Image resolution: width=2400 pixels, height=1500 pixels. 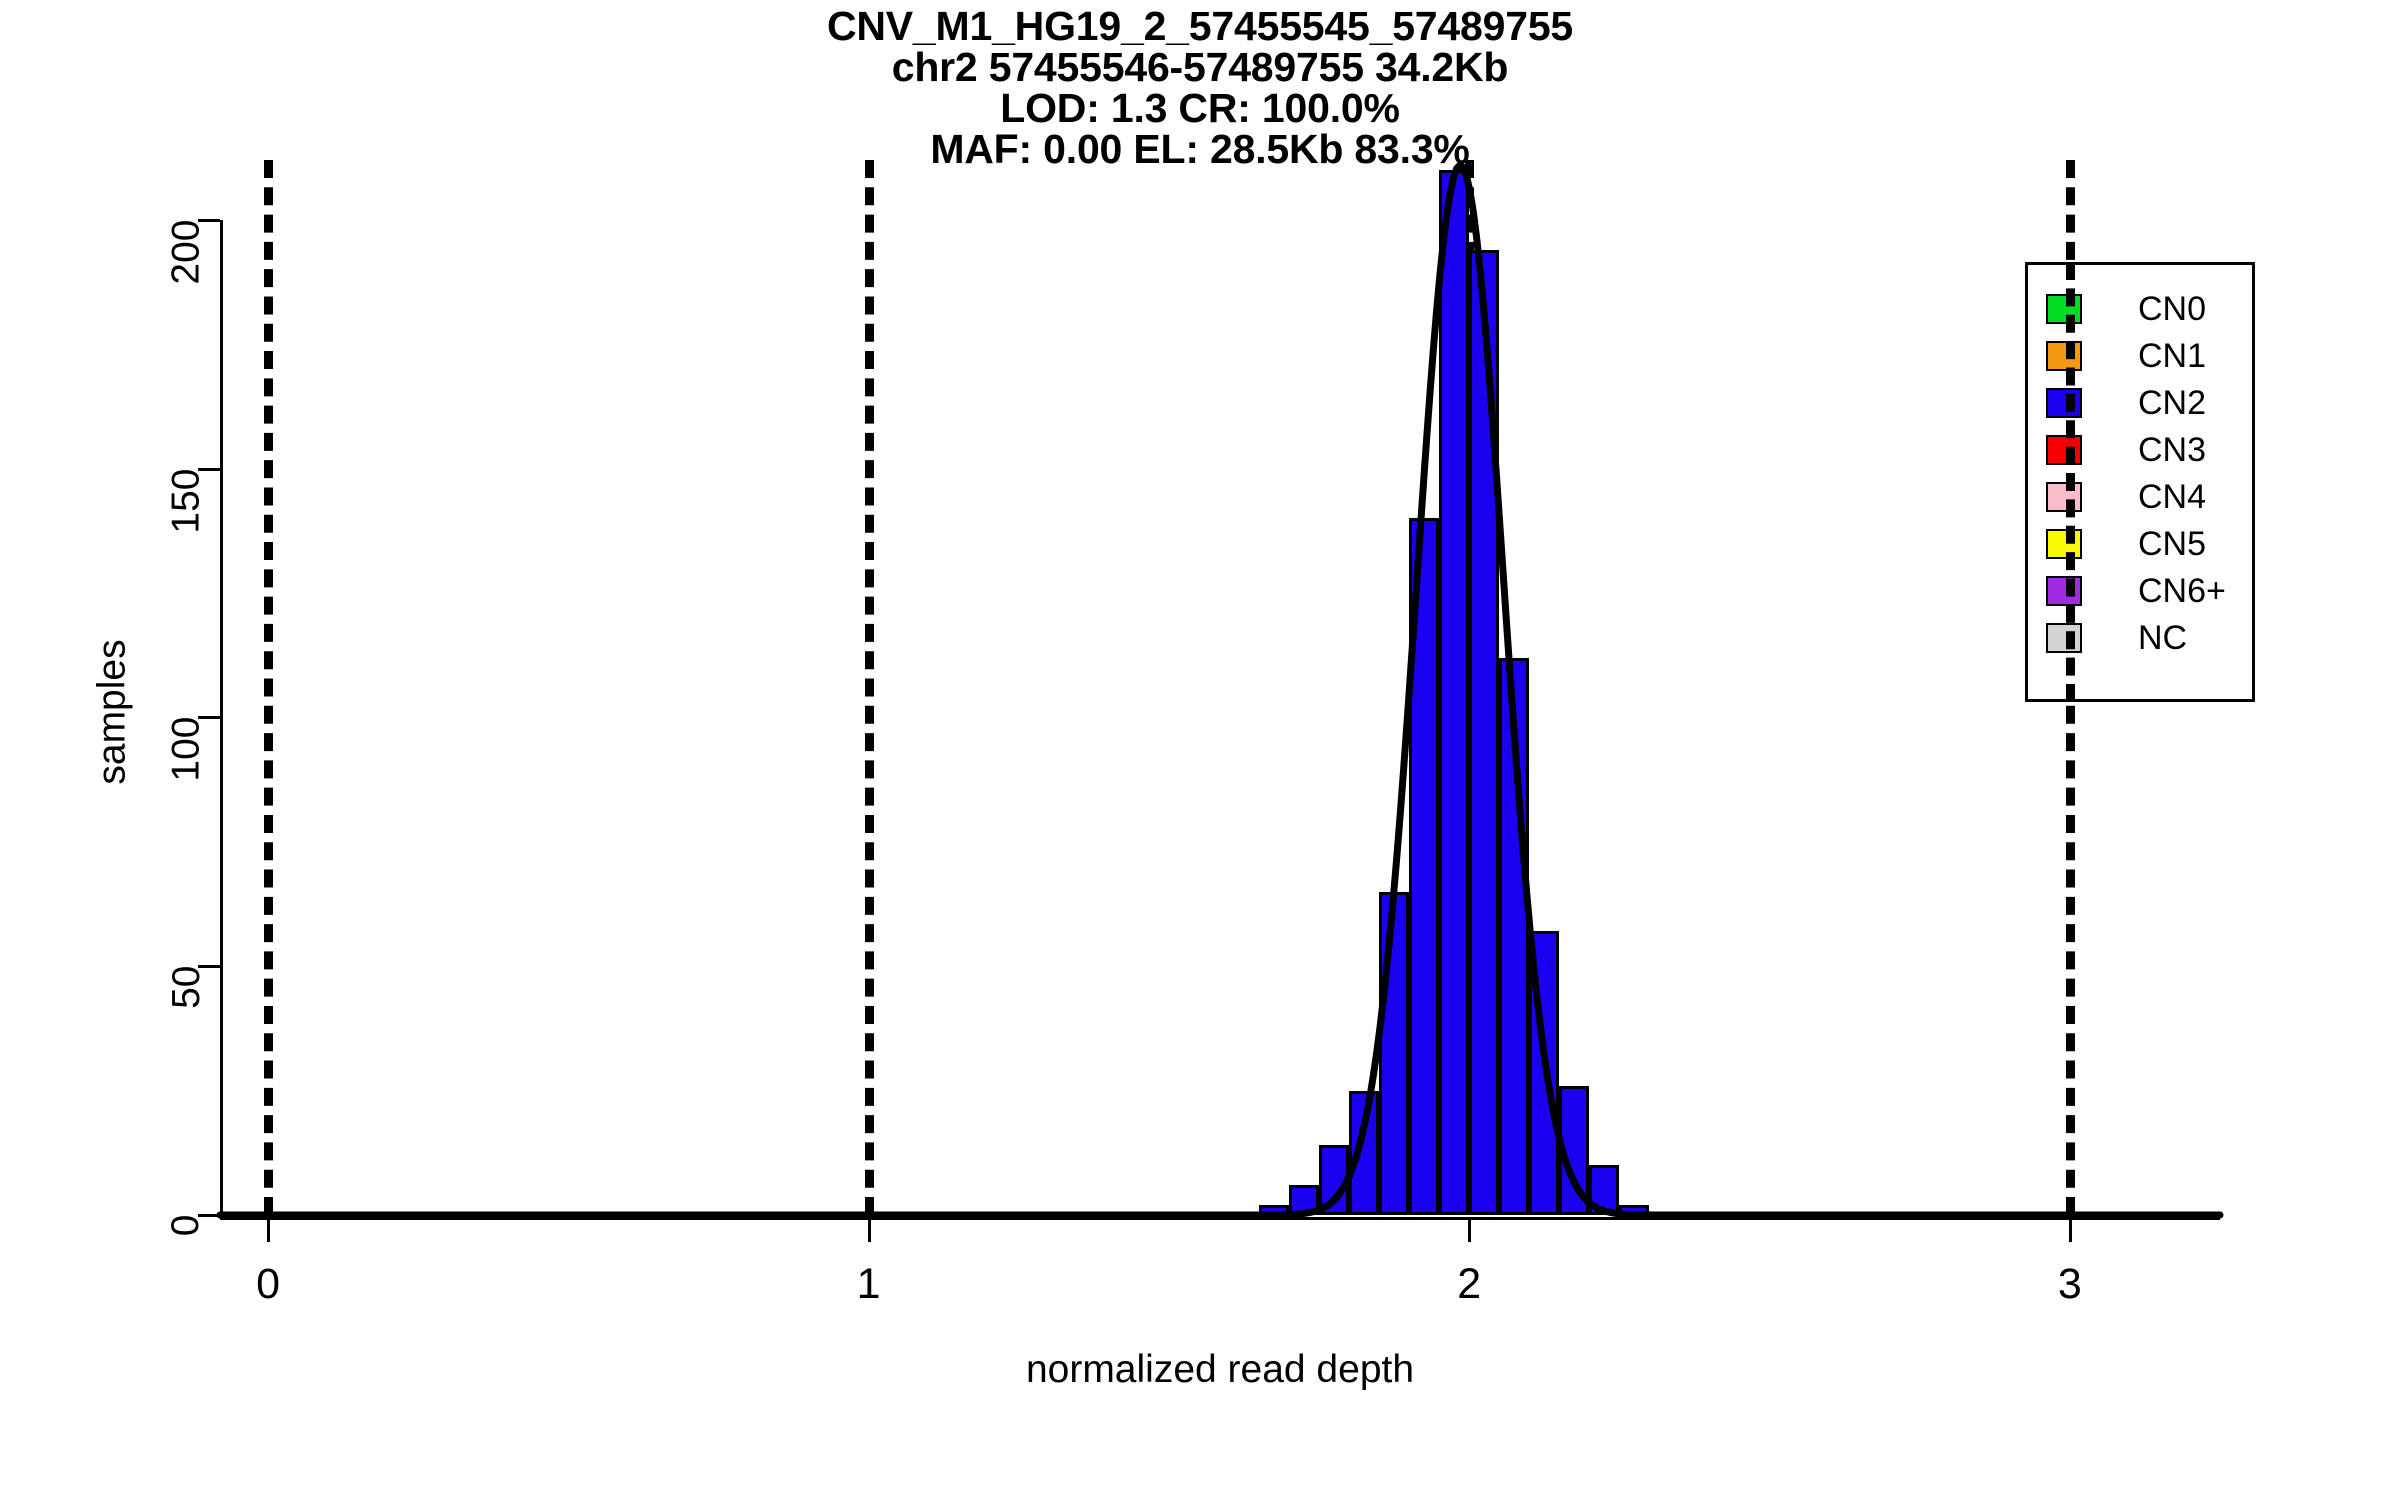 What do you see at coordinates (186, 1225) in the screenshot?
I see `y-axis-tick-label: 0` at bounding box center [186, 1225].